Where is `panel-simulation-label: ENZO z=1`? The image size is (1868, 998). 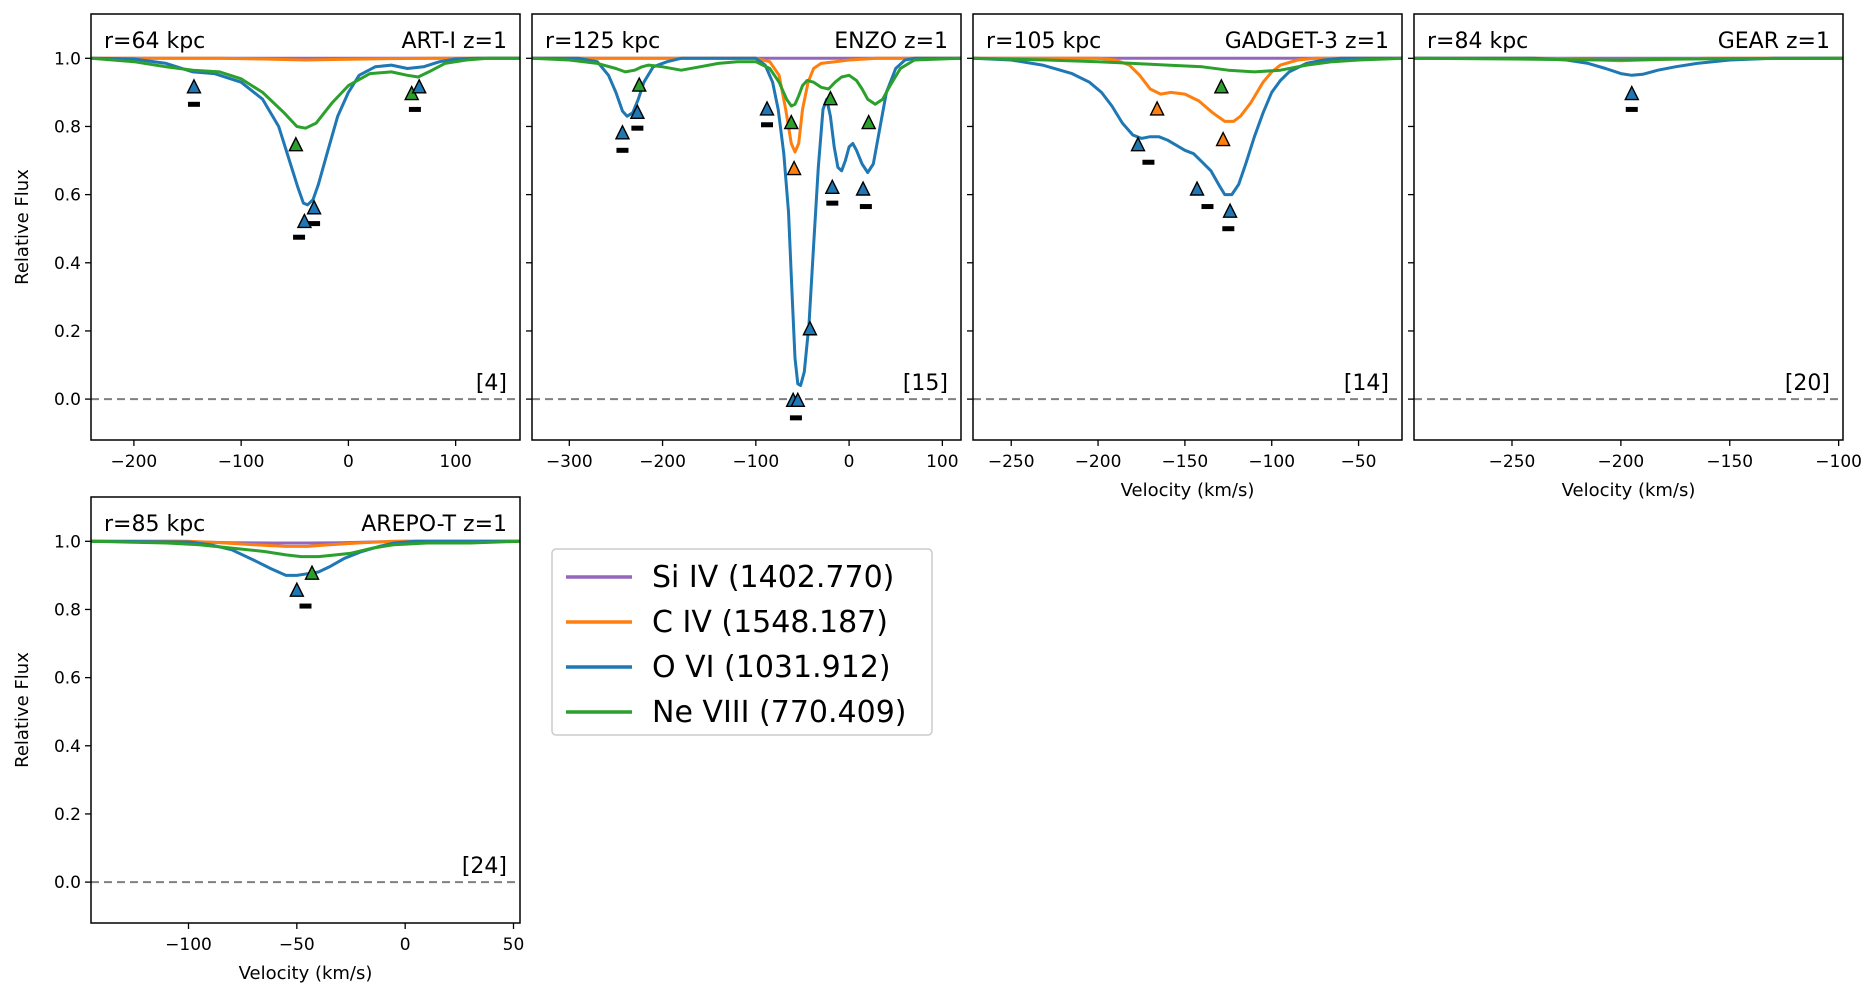 panel-simulation-label: ENZO z=1 is located at coordinates (891, 41).